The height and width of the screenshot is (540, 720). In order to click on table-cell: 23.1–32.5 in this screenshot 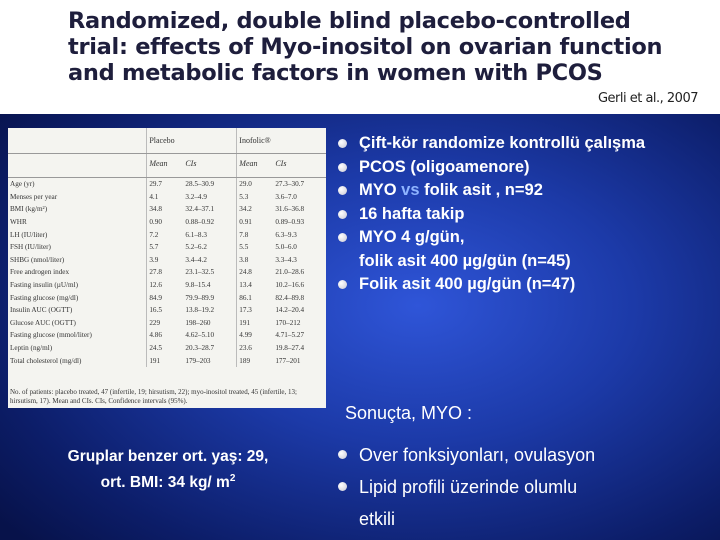, I will do `click(200, 272)`.